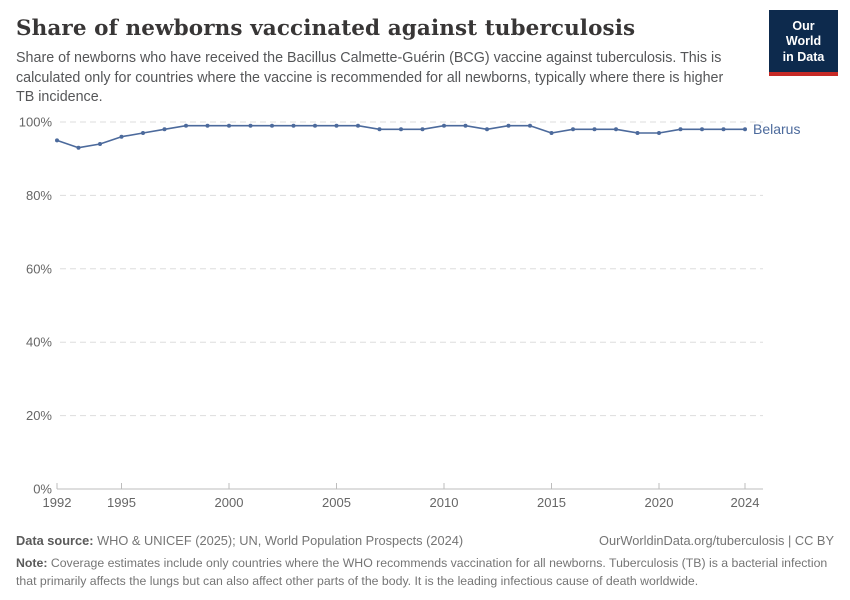 This screenshot has width=850, height=600. I want to click on data-point-belarus-2012, so click(487, 129).